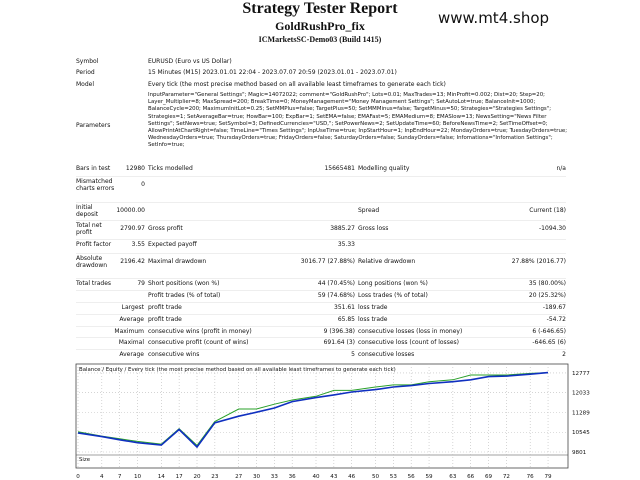 The width and height of the screenshot is (640, 480). What do you see at coordinates (131, 319) in the screenshot?
I see `stat-label: Average` at bounding box center [131, 319].